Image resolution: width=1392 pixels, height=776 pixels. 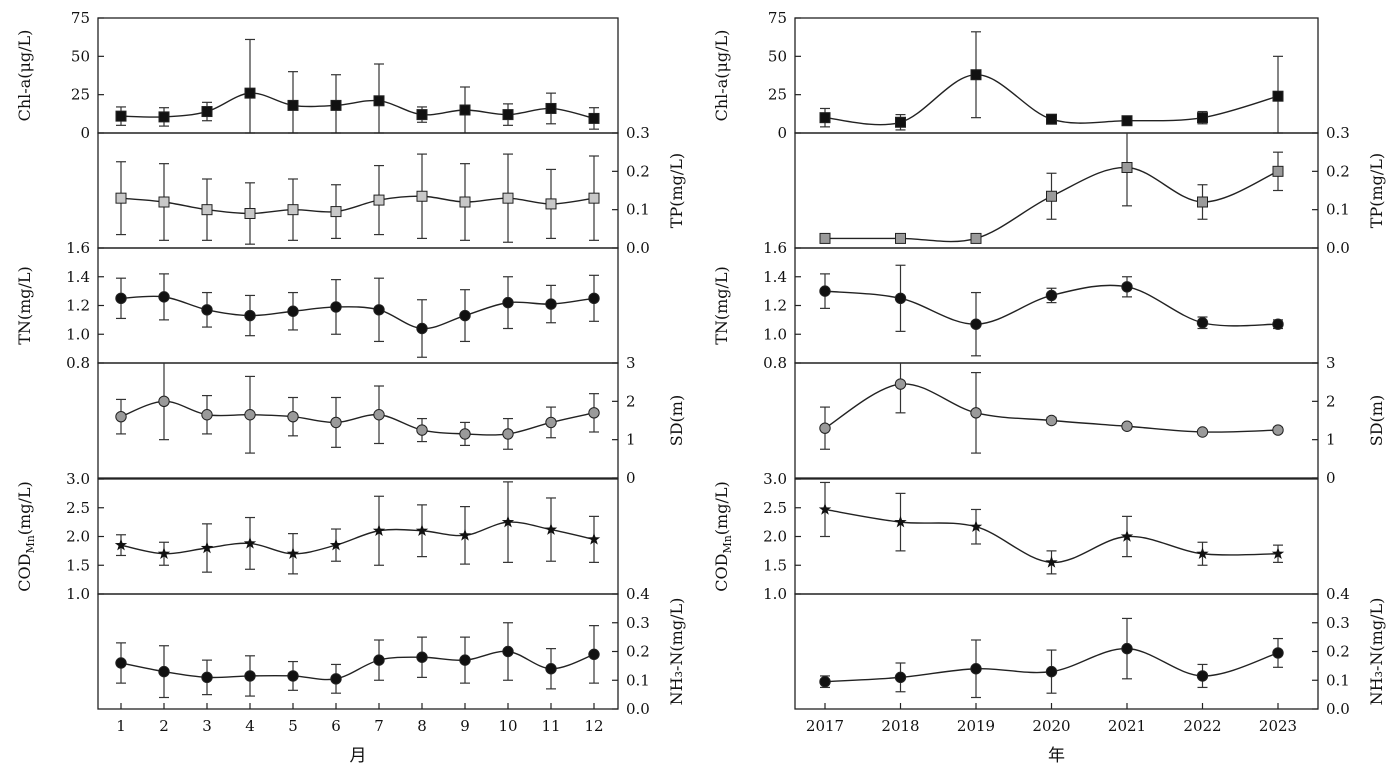 I want to click on subplot-chl-a: 0 25 50 75 Chl-a(μg/L), so click(x=1015, y=75).